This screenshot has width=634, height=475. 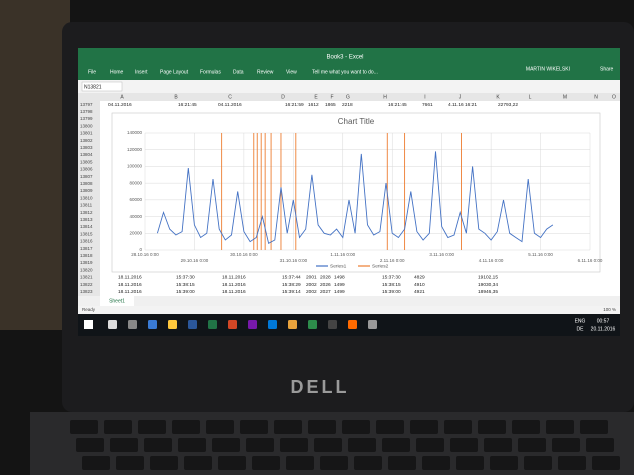 I want to click on cell: 15:39:00, so click(x=391, y=292).